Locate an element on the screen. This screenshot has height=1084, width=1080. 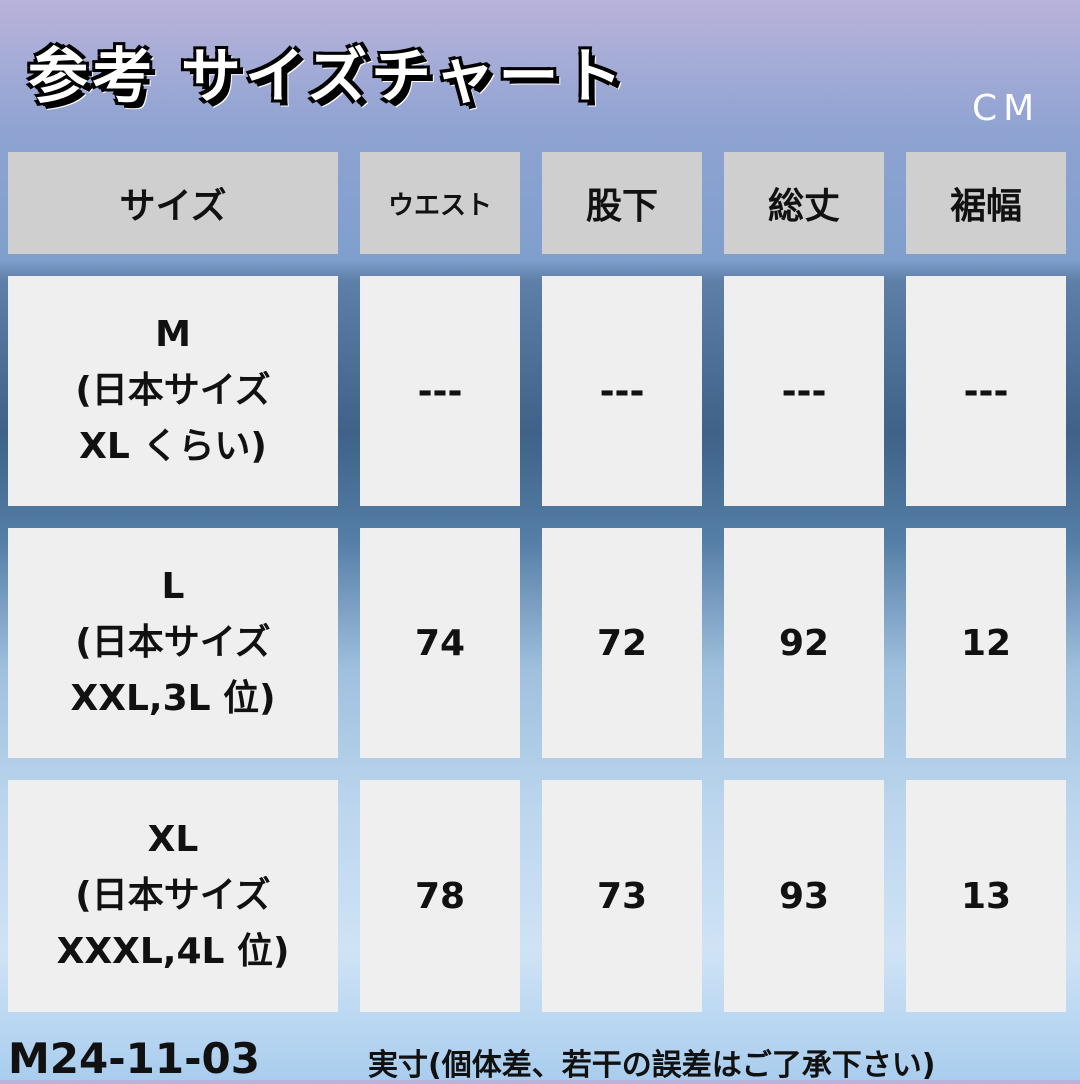
measurement-note: 実寸(個体差、若干の誤差はご了承下さい) is located at coordinates (652, 1065).